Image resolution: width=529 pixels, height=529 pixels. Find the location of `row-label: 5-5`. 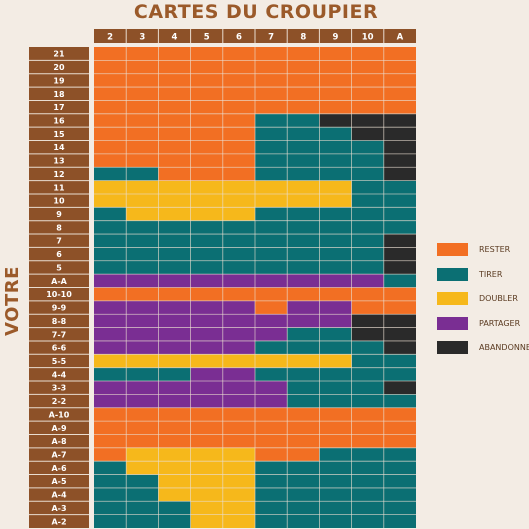

row-label: 5-5 is located at coordinates (59, 361).